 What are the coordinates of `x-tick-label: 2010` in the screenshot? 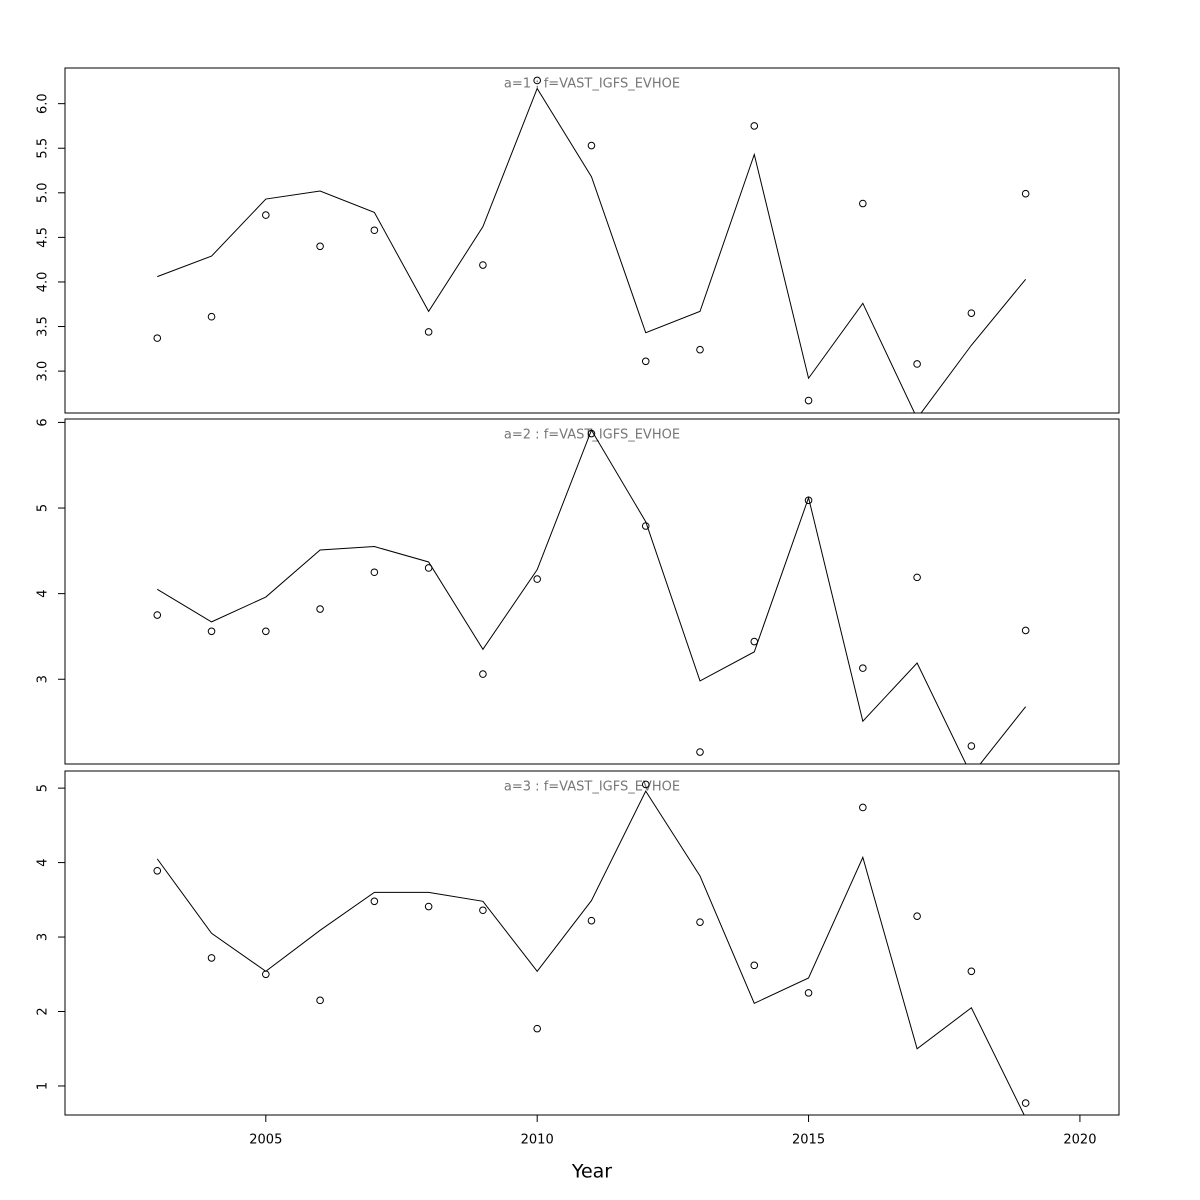 It's located at (537, 1140).